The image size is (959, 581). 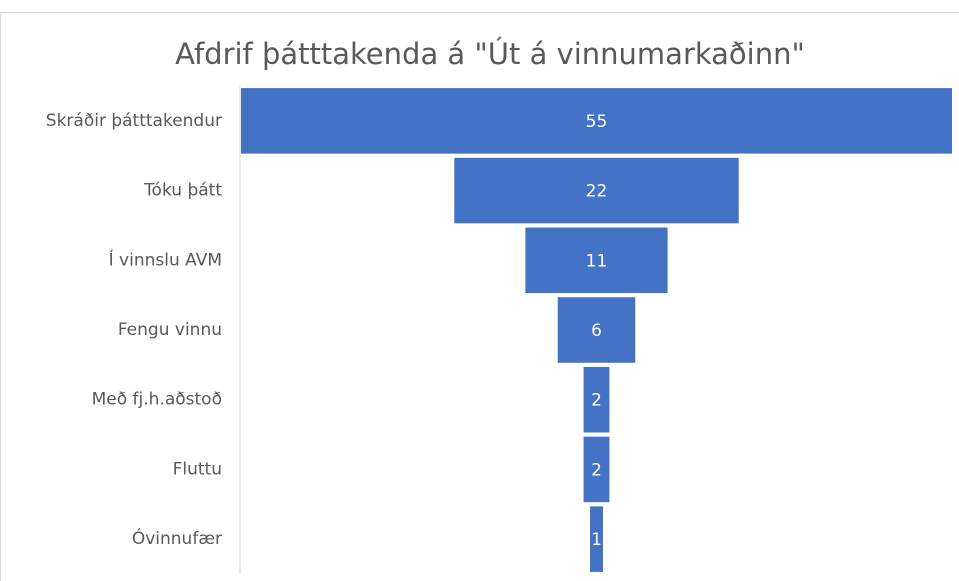 I want to click on data-label: 1, so click(x=596, y=540).